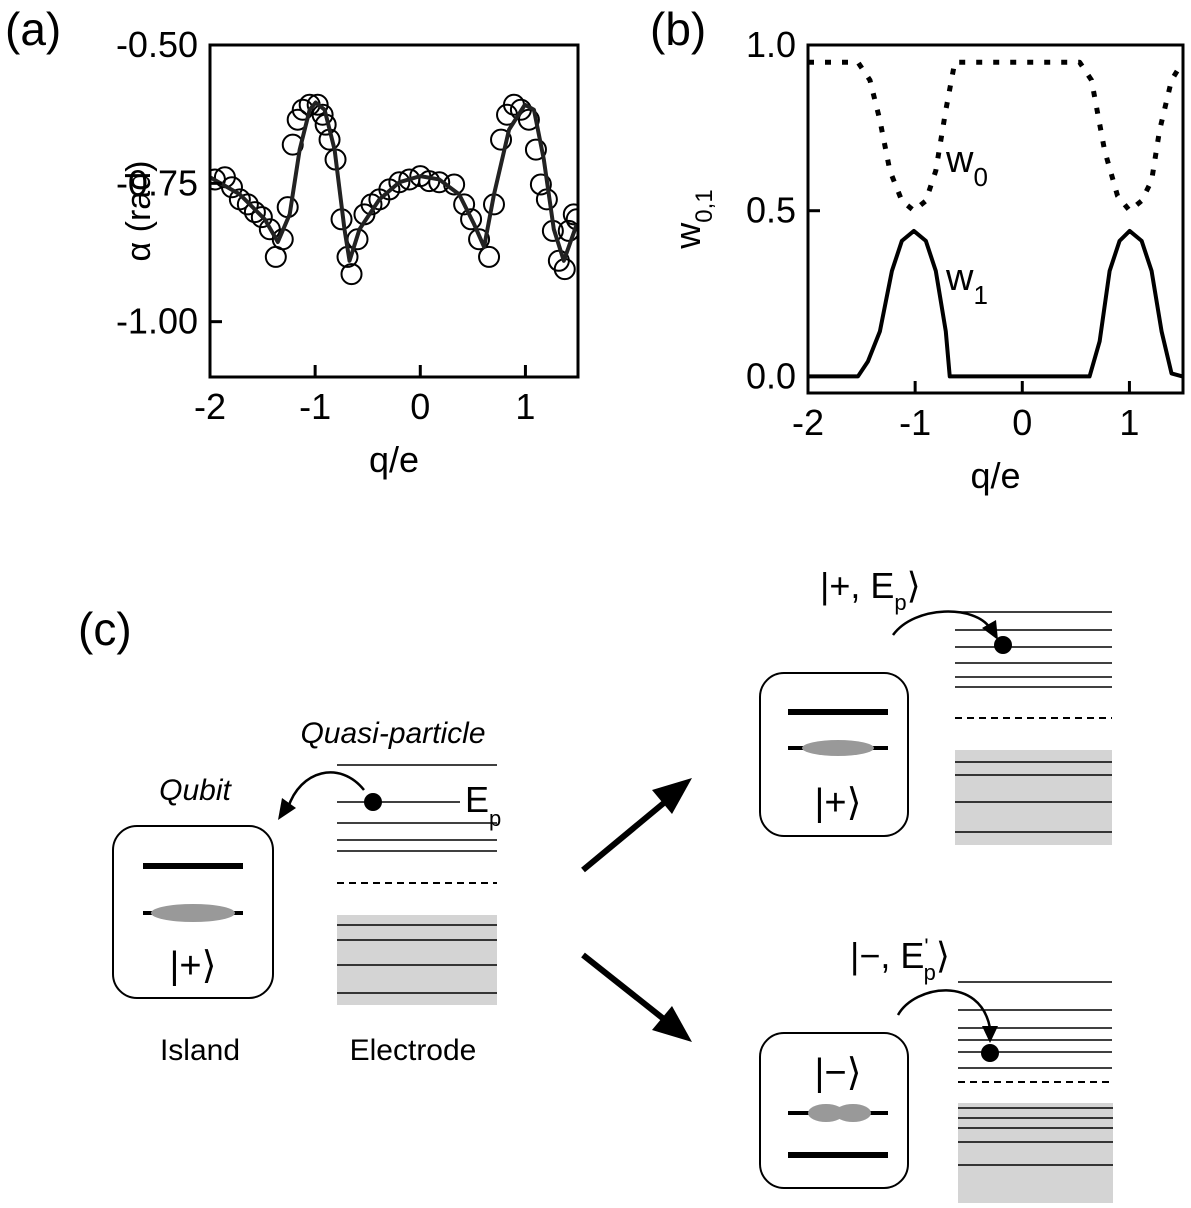 This screenshot has height=1208, width=1191. What do you see at coordinates (477, 799) in the screenshot?
I see `text: E` at bounding box center [477, 799].